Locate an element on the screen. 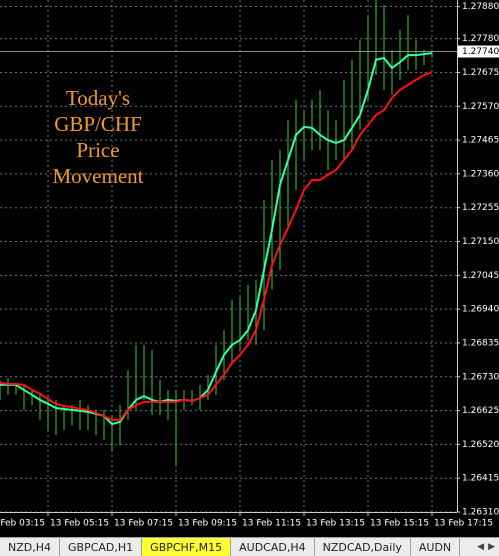 Image resolution: width=499 pixels, height=556 pixels. tab-scroll: ◀ ▶ is located at coordinates (488, 547).